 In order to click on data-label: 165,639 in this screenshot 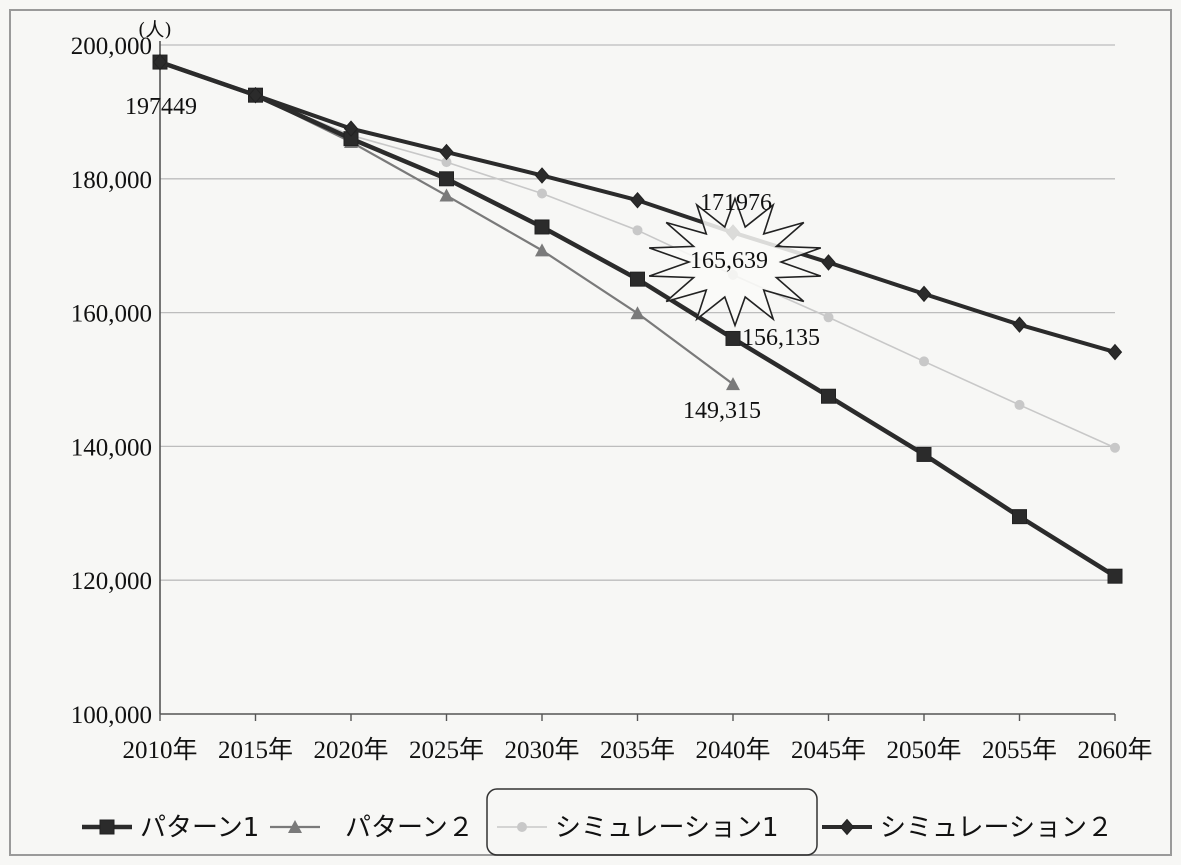, I will do `click(729, 261)`.